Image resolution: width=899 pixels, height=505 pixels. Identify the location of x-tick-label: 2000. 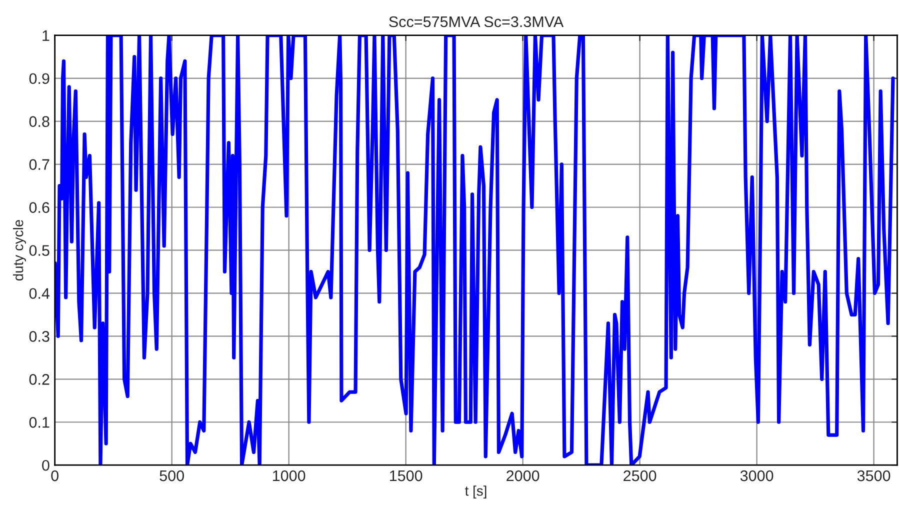
(523, 476).